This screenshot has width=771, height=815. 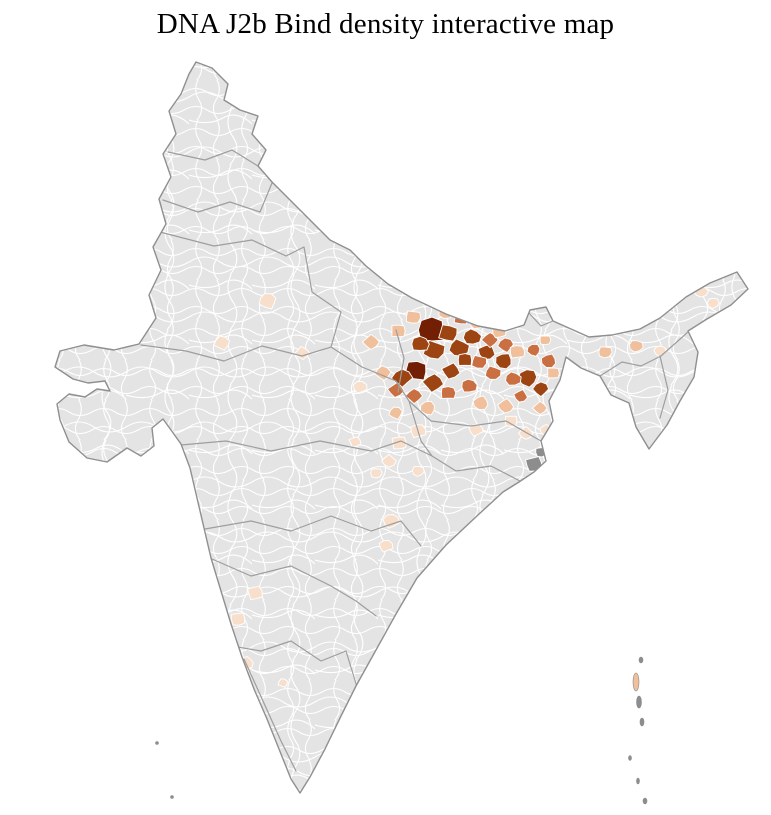 What do you see at coordinates (385, 24) in the screenshot?
I see `page-title: DNA J2b Bind density interactive map` at bounding box center [385, 24].